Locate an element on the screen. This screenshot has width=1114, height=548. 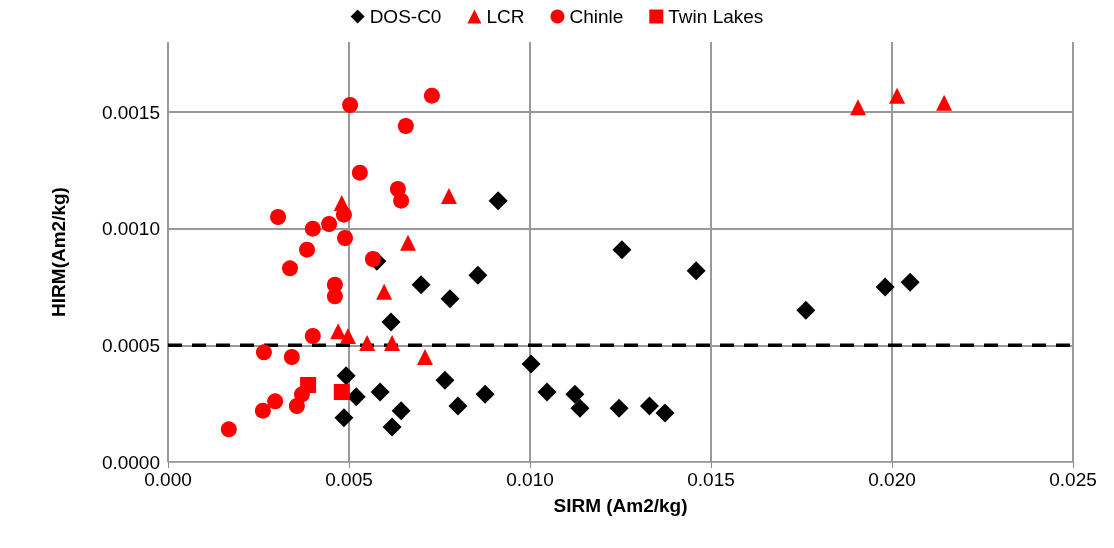
x-tick-label: 0.025 is located at coordinates (1073, 479).